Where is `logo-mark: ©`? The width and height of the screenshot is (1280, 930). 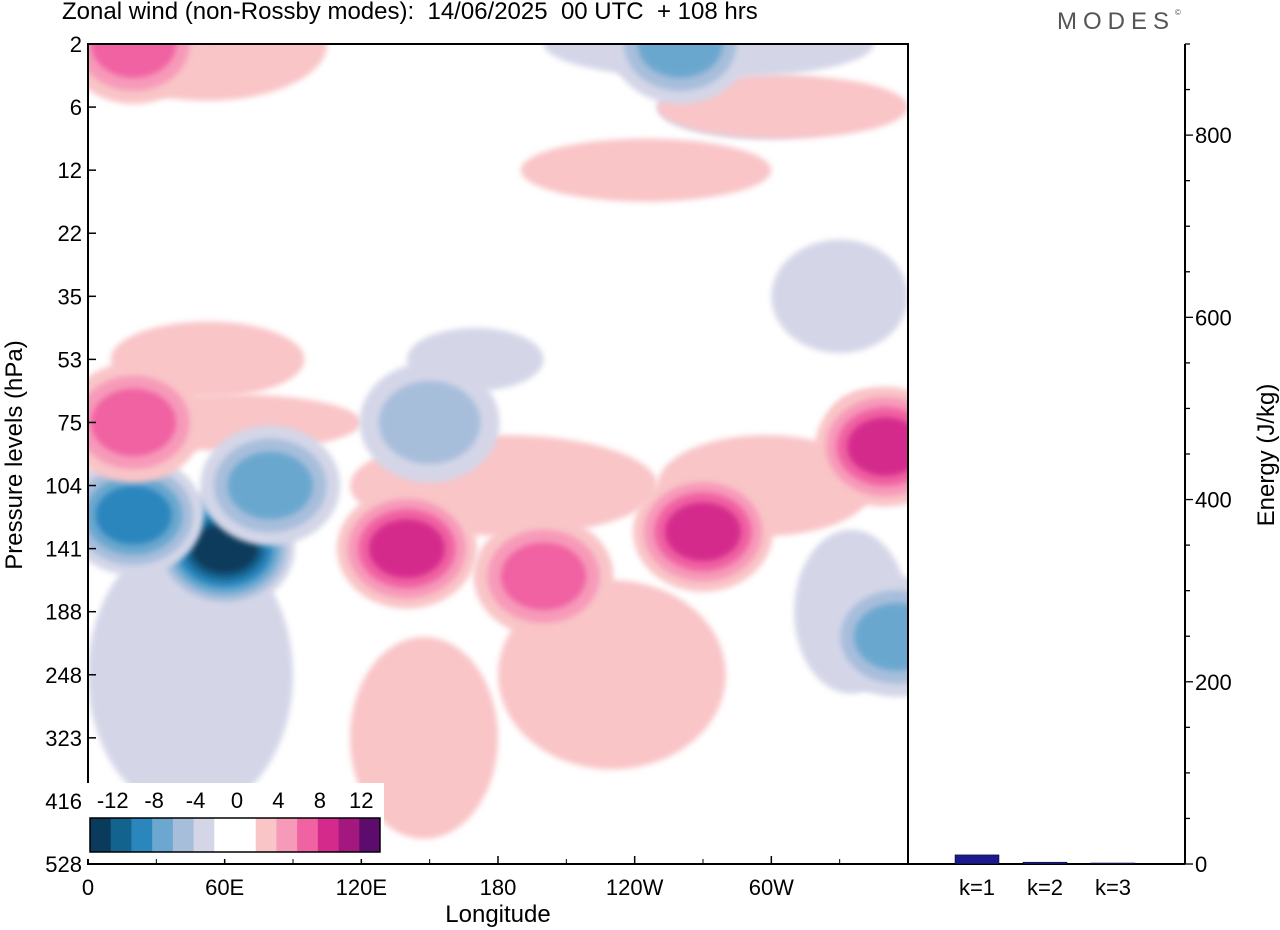
logo-mark: © is located at coordinates (1178, 12).